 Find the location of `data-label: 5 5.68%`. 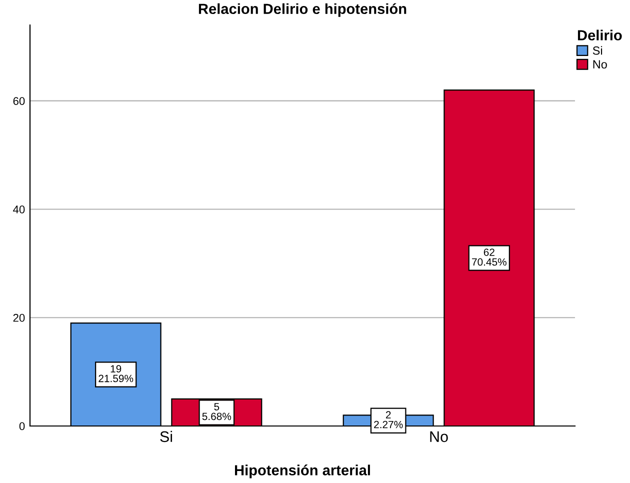

data-label: 5 5.68% is located at coordinates (217, 411).